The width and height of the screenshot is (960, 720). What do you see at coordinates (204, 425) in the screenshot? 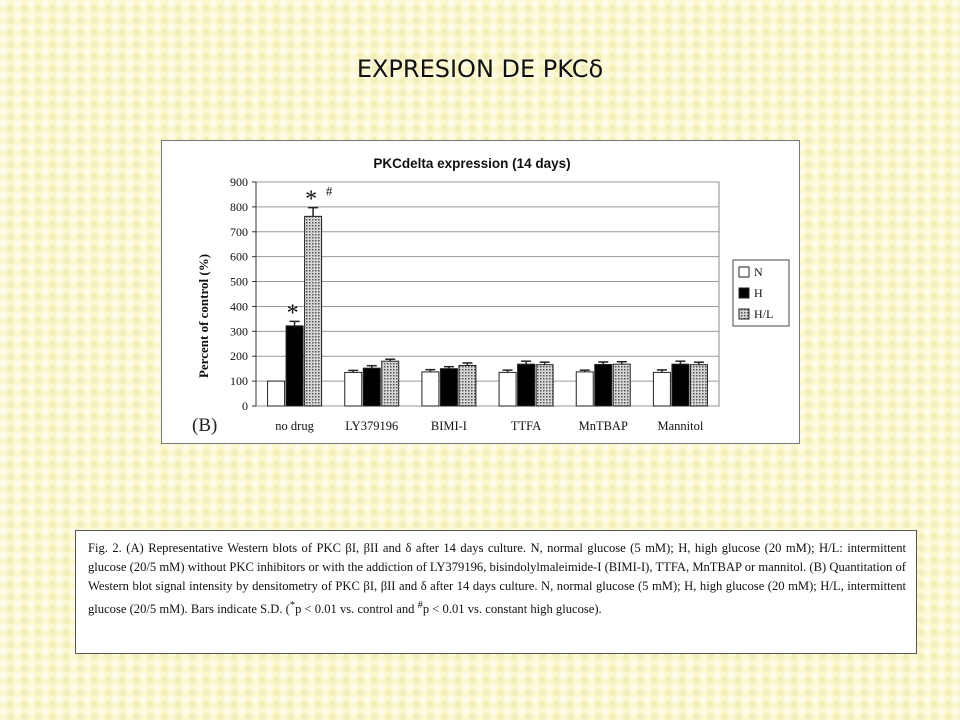
I see `panel-label: (B)` at bounding box center [204, 425].